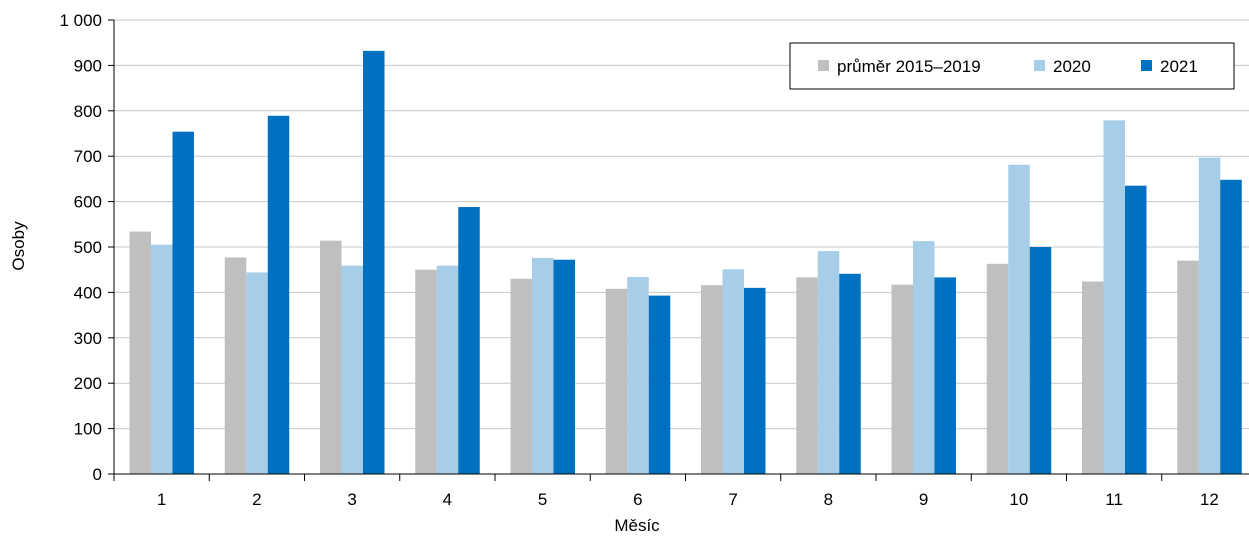 This screenshot has width=1249, height=538. What do you see at coordinates (542, 499) in the screenshot?
I see `x-tick-label: 5` at bounding box center [542, 499].